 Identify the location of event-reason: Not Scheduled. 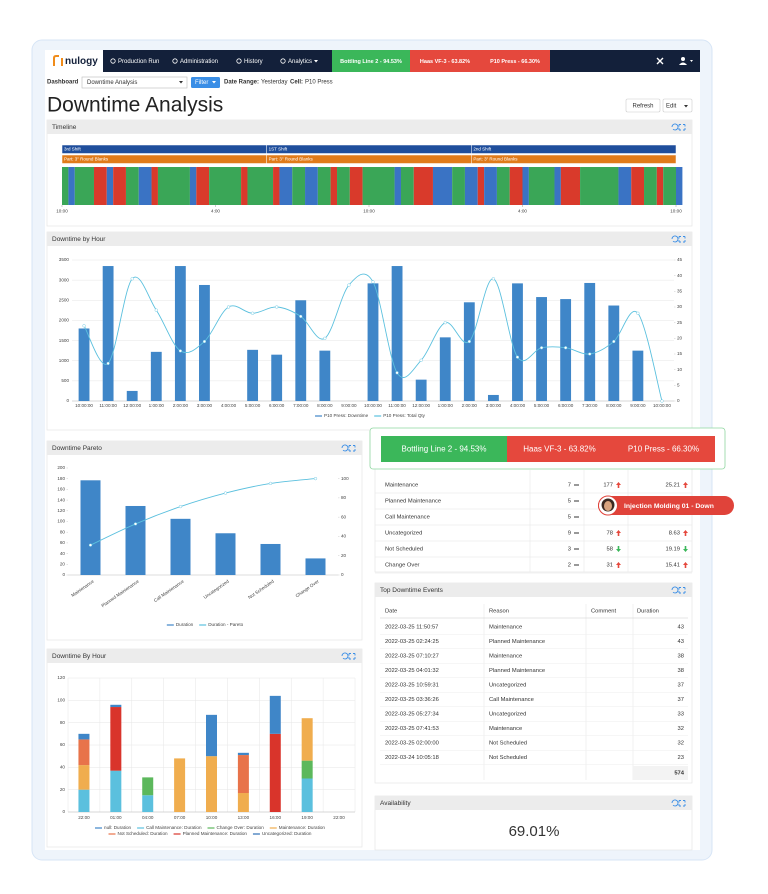
(508, 744).